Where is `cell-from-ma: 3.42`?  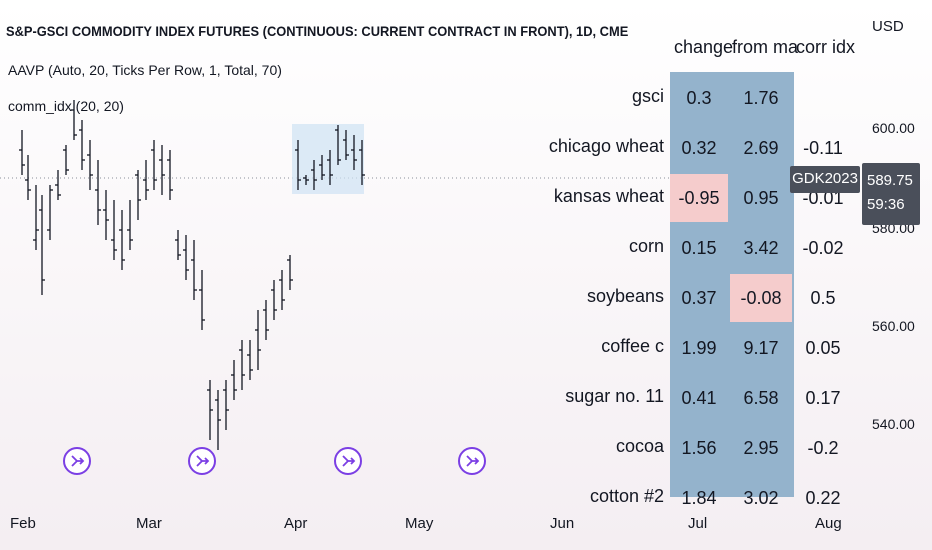
cell-from-ma: 3.42 is located at coordinates (761, 248).